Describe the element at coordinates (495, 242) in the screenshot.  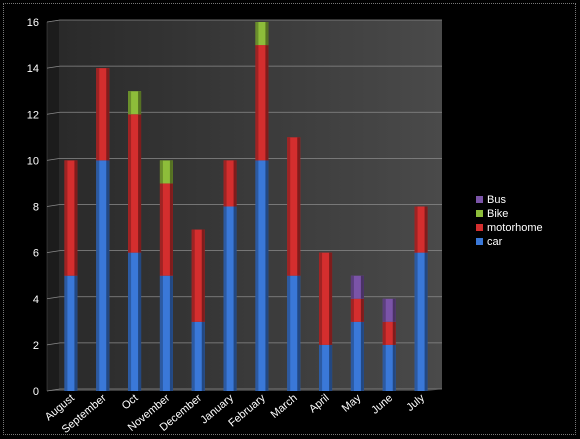
I see `legend-label: car` at that location.